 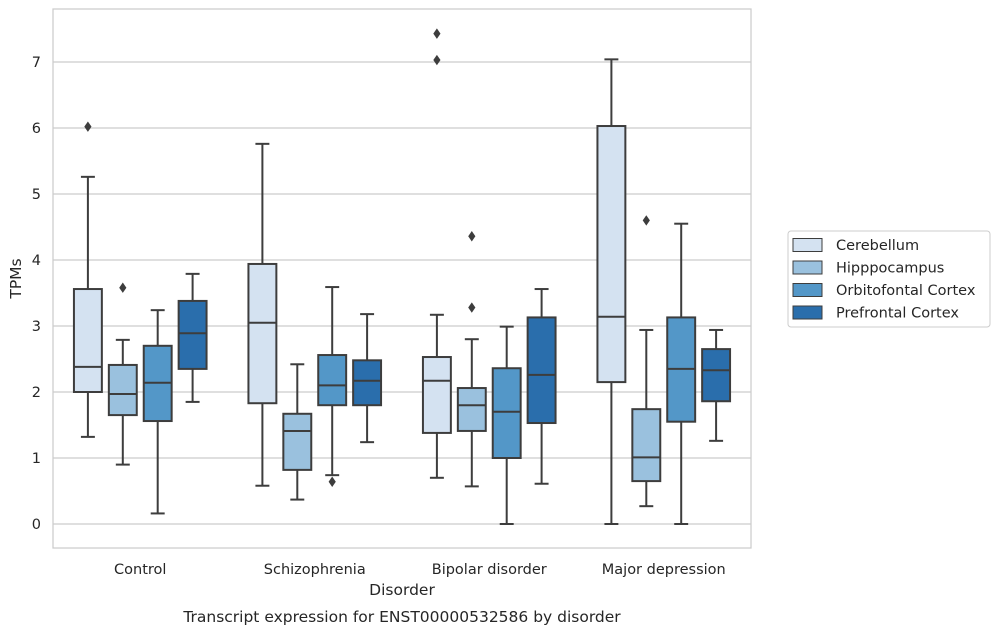 What do you see at coordinates (897, 314) in the screenshot?
I see `legend-label: Prefrontal Cortex` at bounding box center [897, 314].